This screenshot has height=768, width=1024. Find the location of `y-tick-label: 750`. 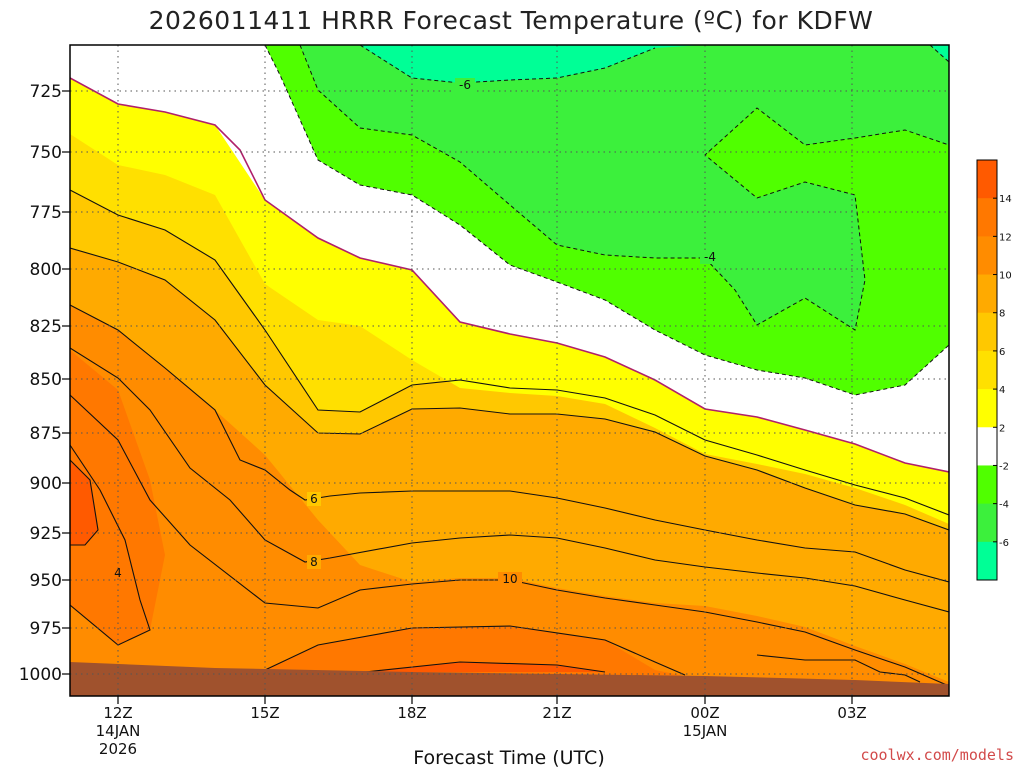

y-tick-label: 750 is located at coordinates (46, 153).